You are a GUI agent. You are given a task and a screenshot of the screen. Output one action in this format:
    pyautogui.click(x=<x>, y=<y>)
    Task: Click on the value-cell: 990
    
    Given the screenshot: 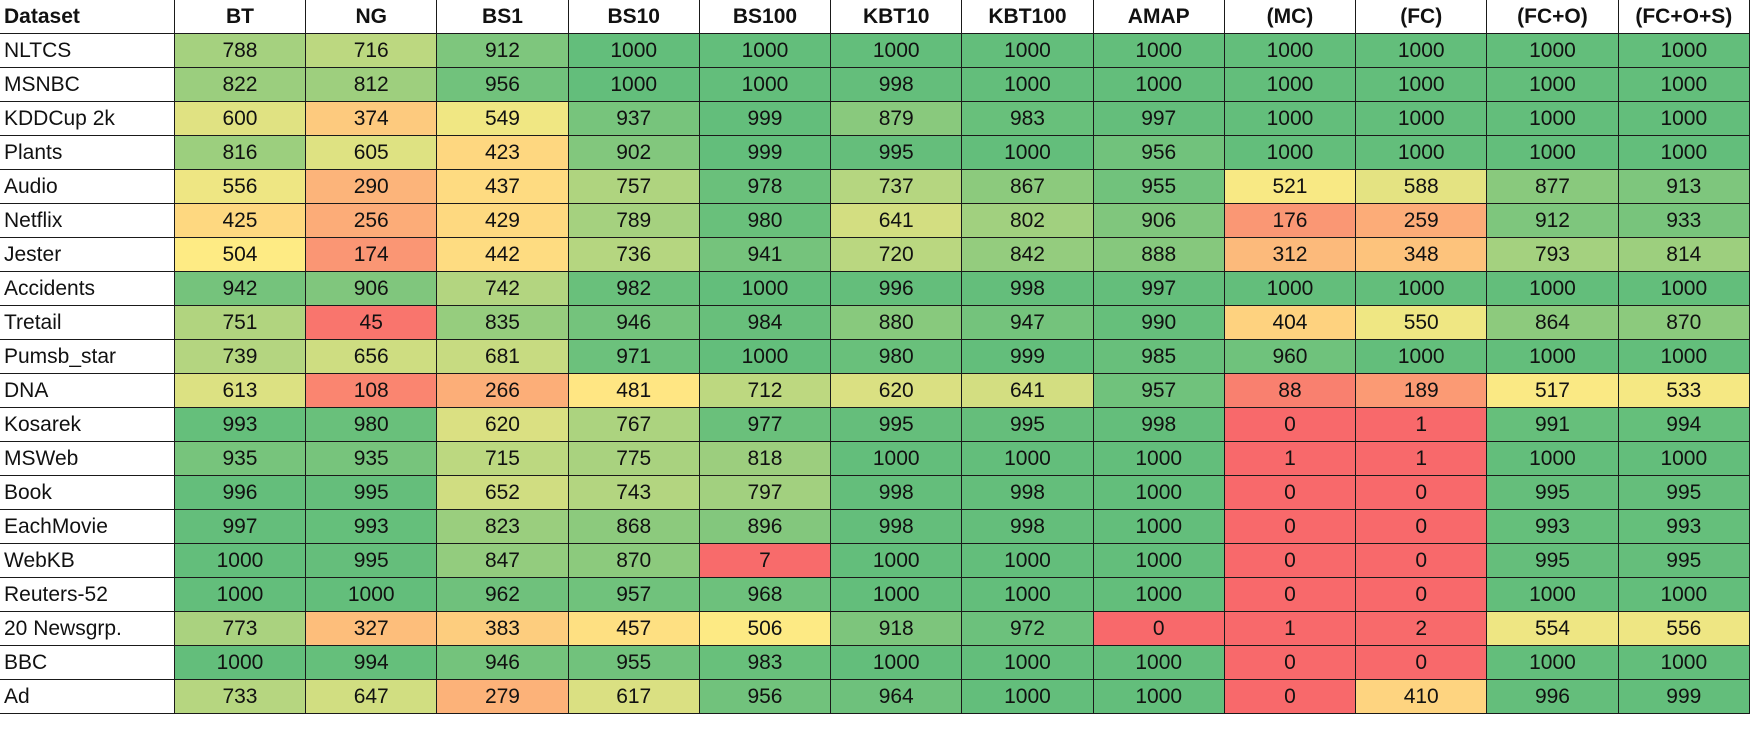 What is the action you would take?
    pyautogui.click(x=1158, y=322)
    